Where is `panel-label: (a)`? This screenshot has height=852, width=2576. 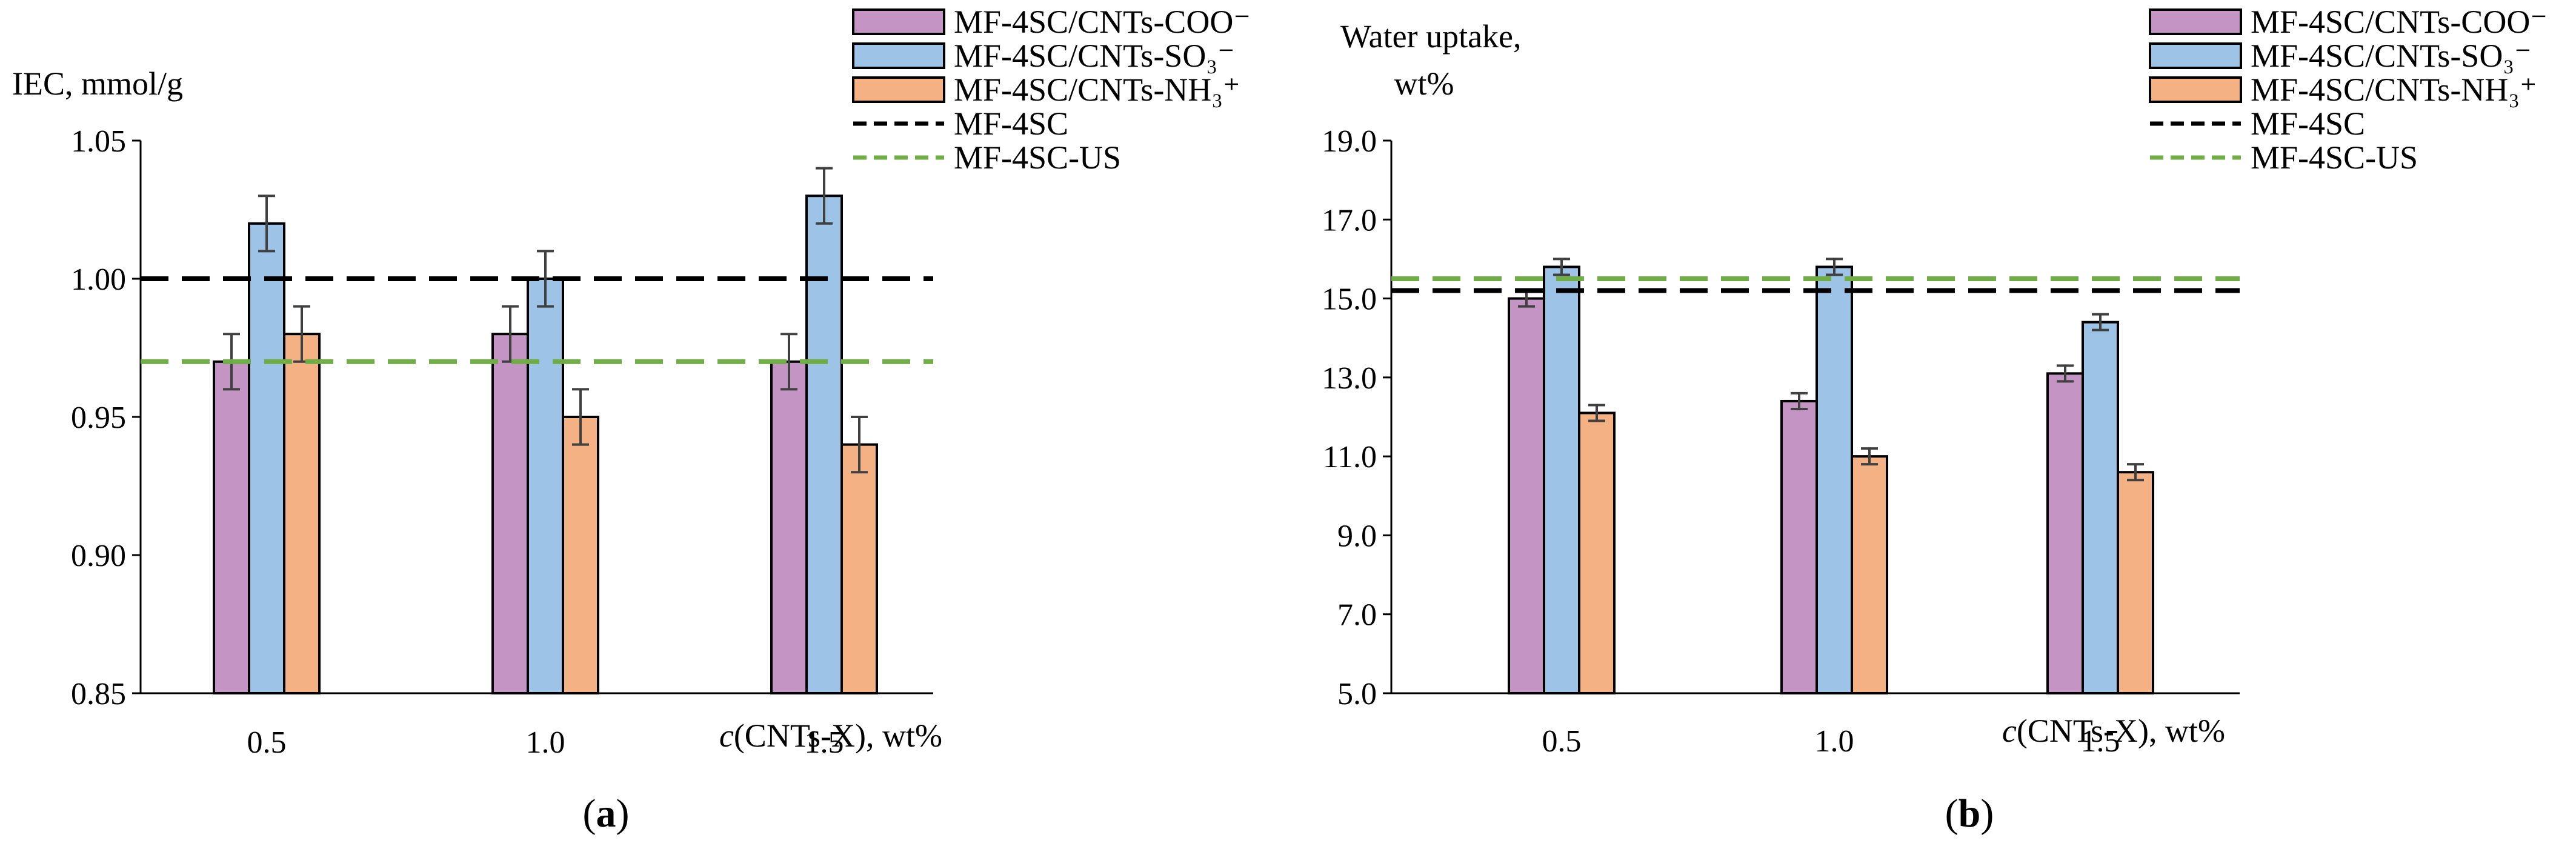
panel-label: (a) is located at coordinates (606, 813).